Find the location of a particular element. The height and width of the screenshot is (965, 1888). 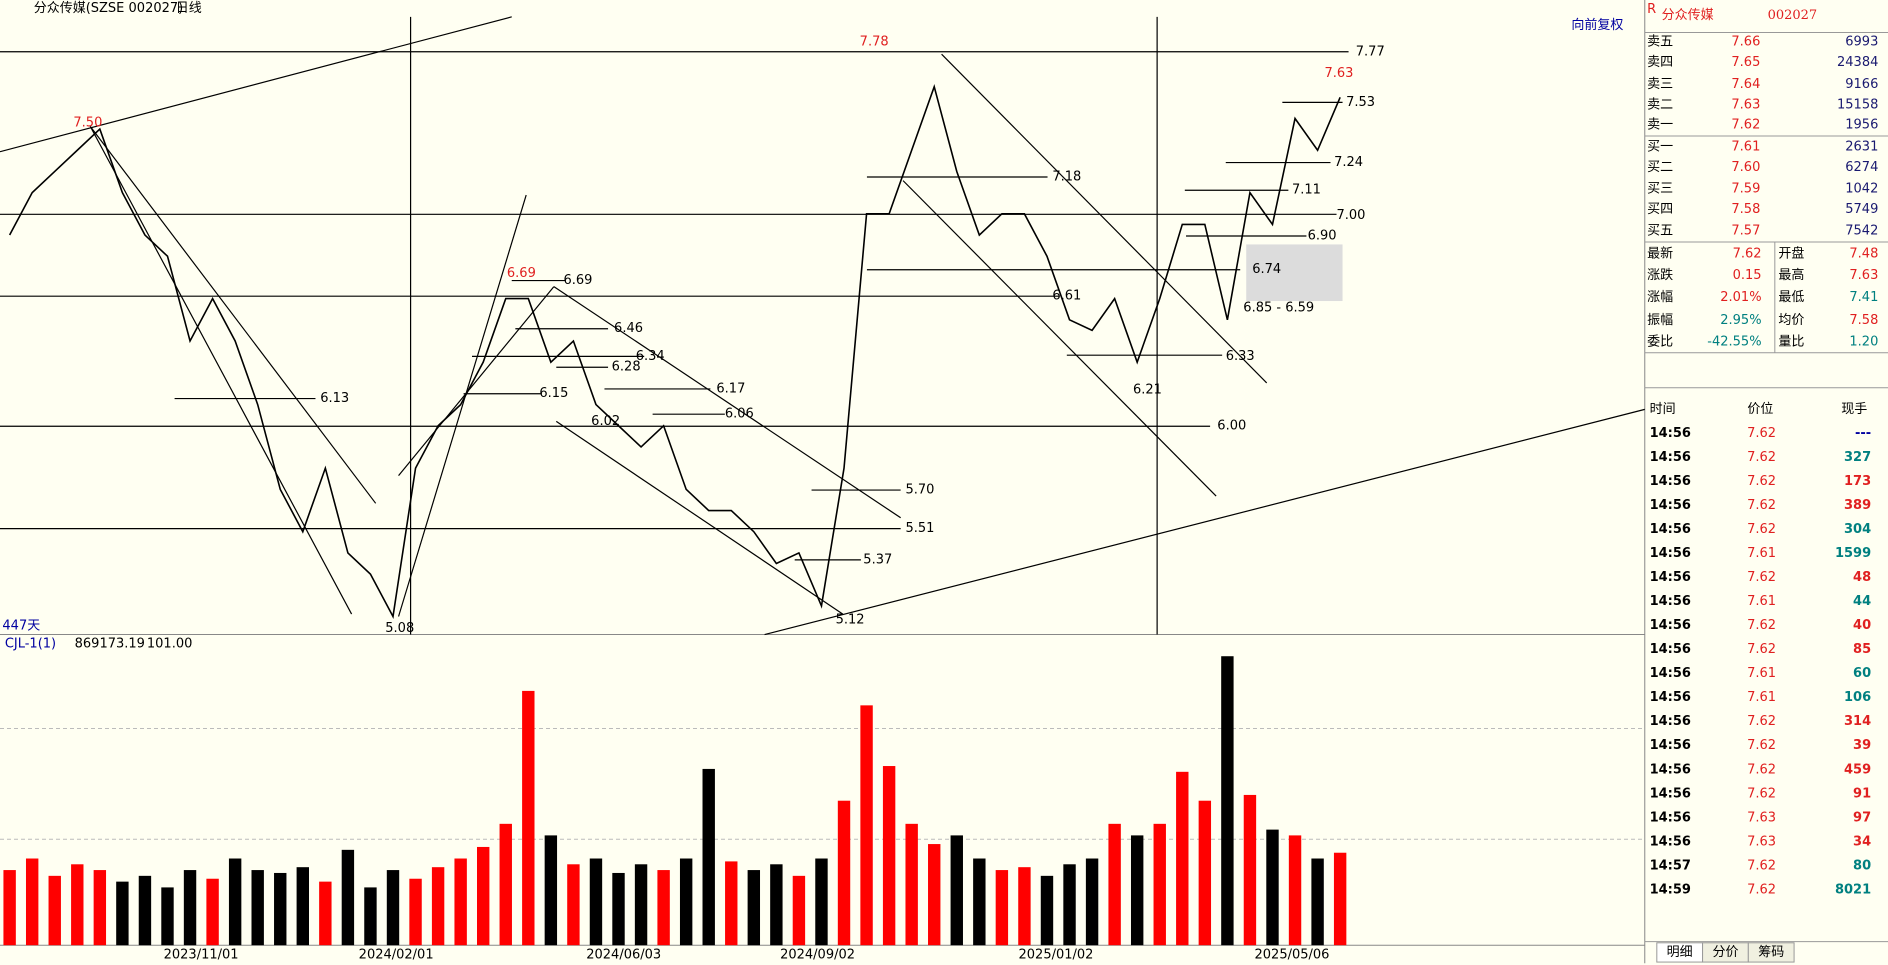

book-label: 卖一 is located at coordinates (1660, 125).